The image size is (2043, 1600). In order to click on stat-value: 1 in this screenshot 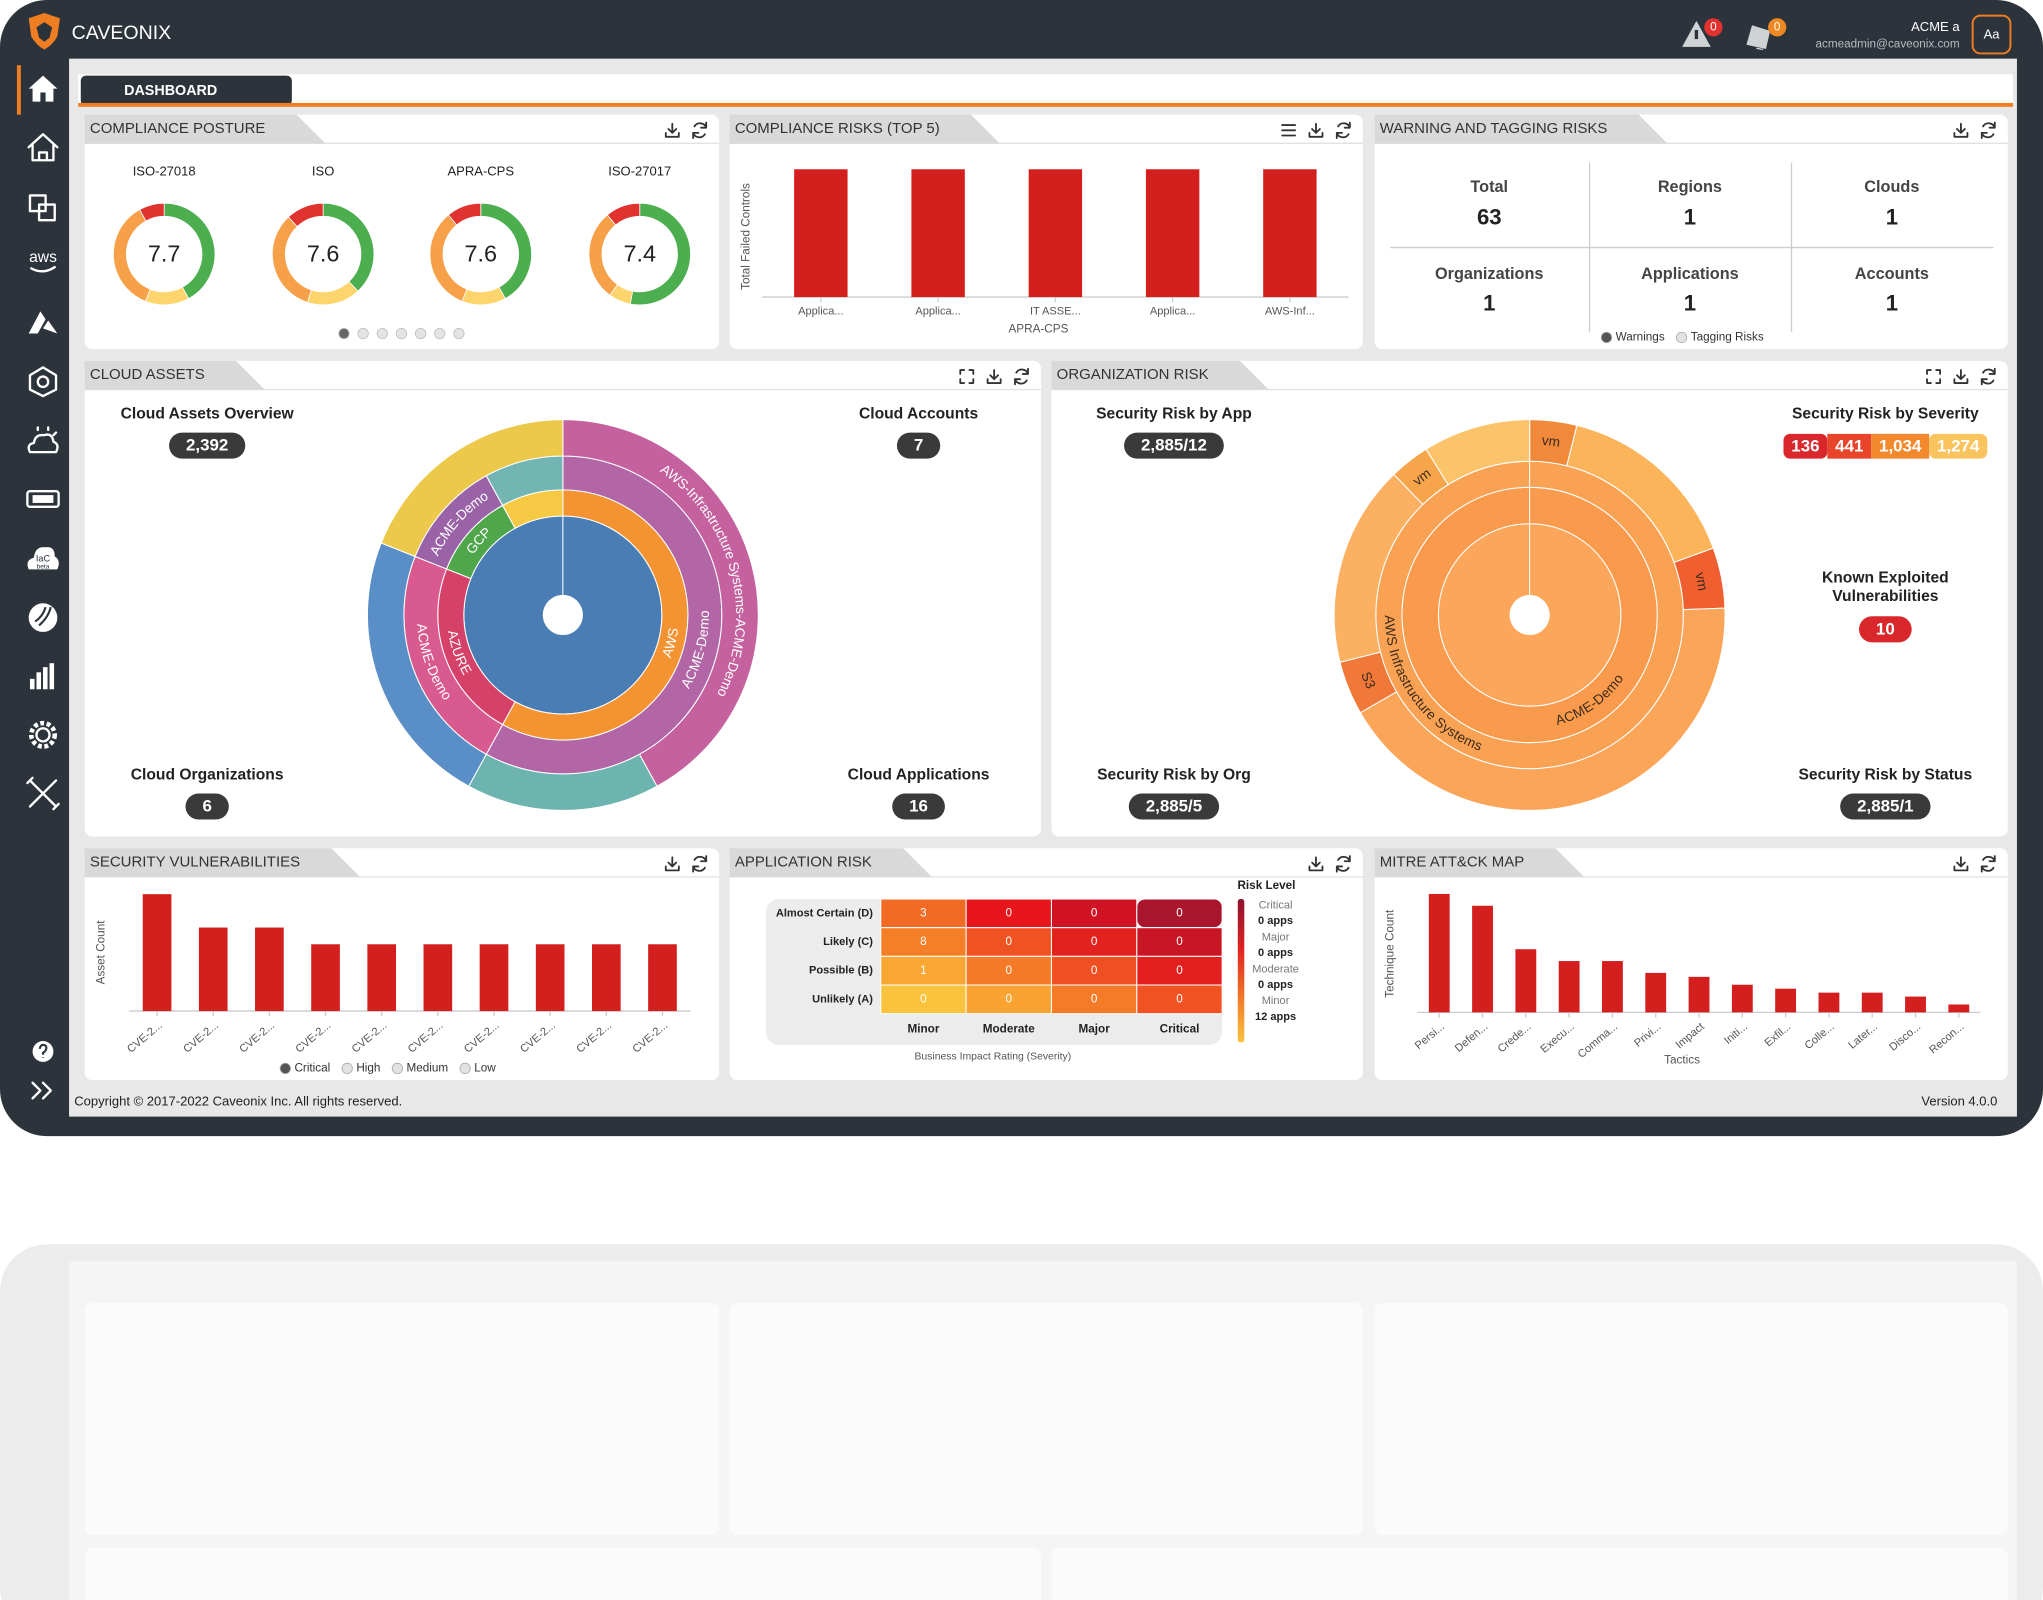, I will do `click(1690, 303)`.